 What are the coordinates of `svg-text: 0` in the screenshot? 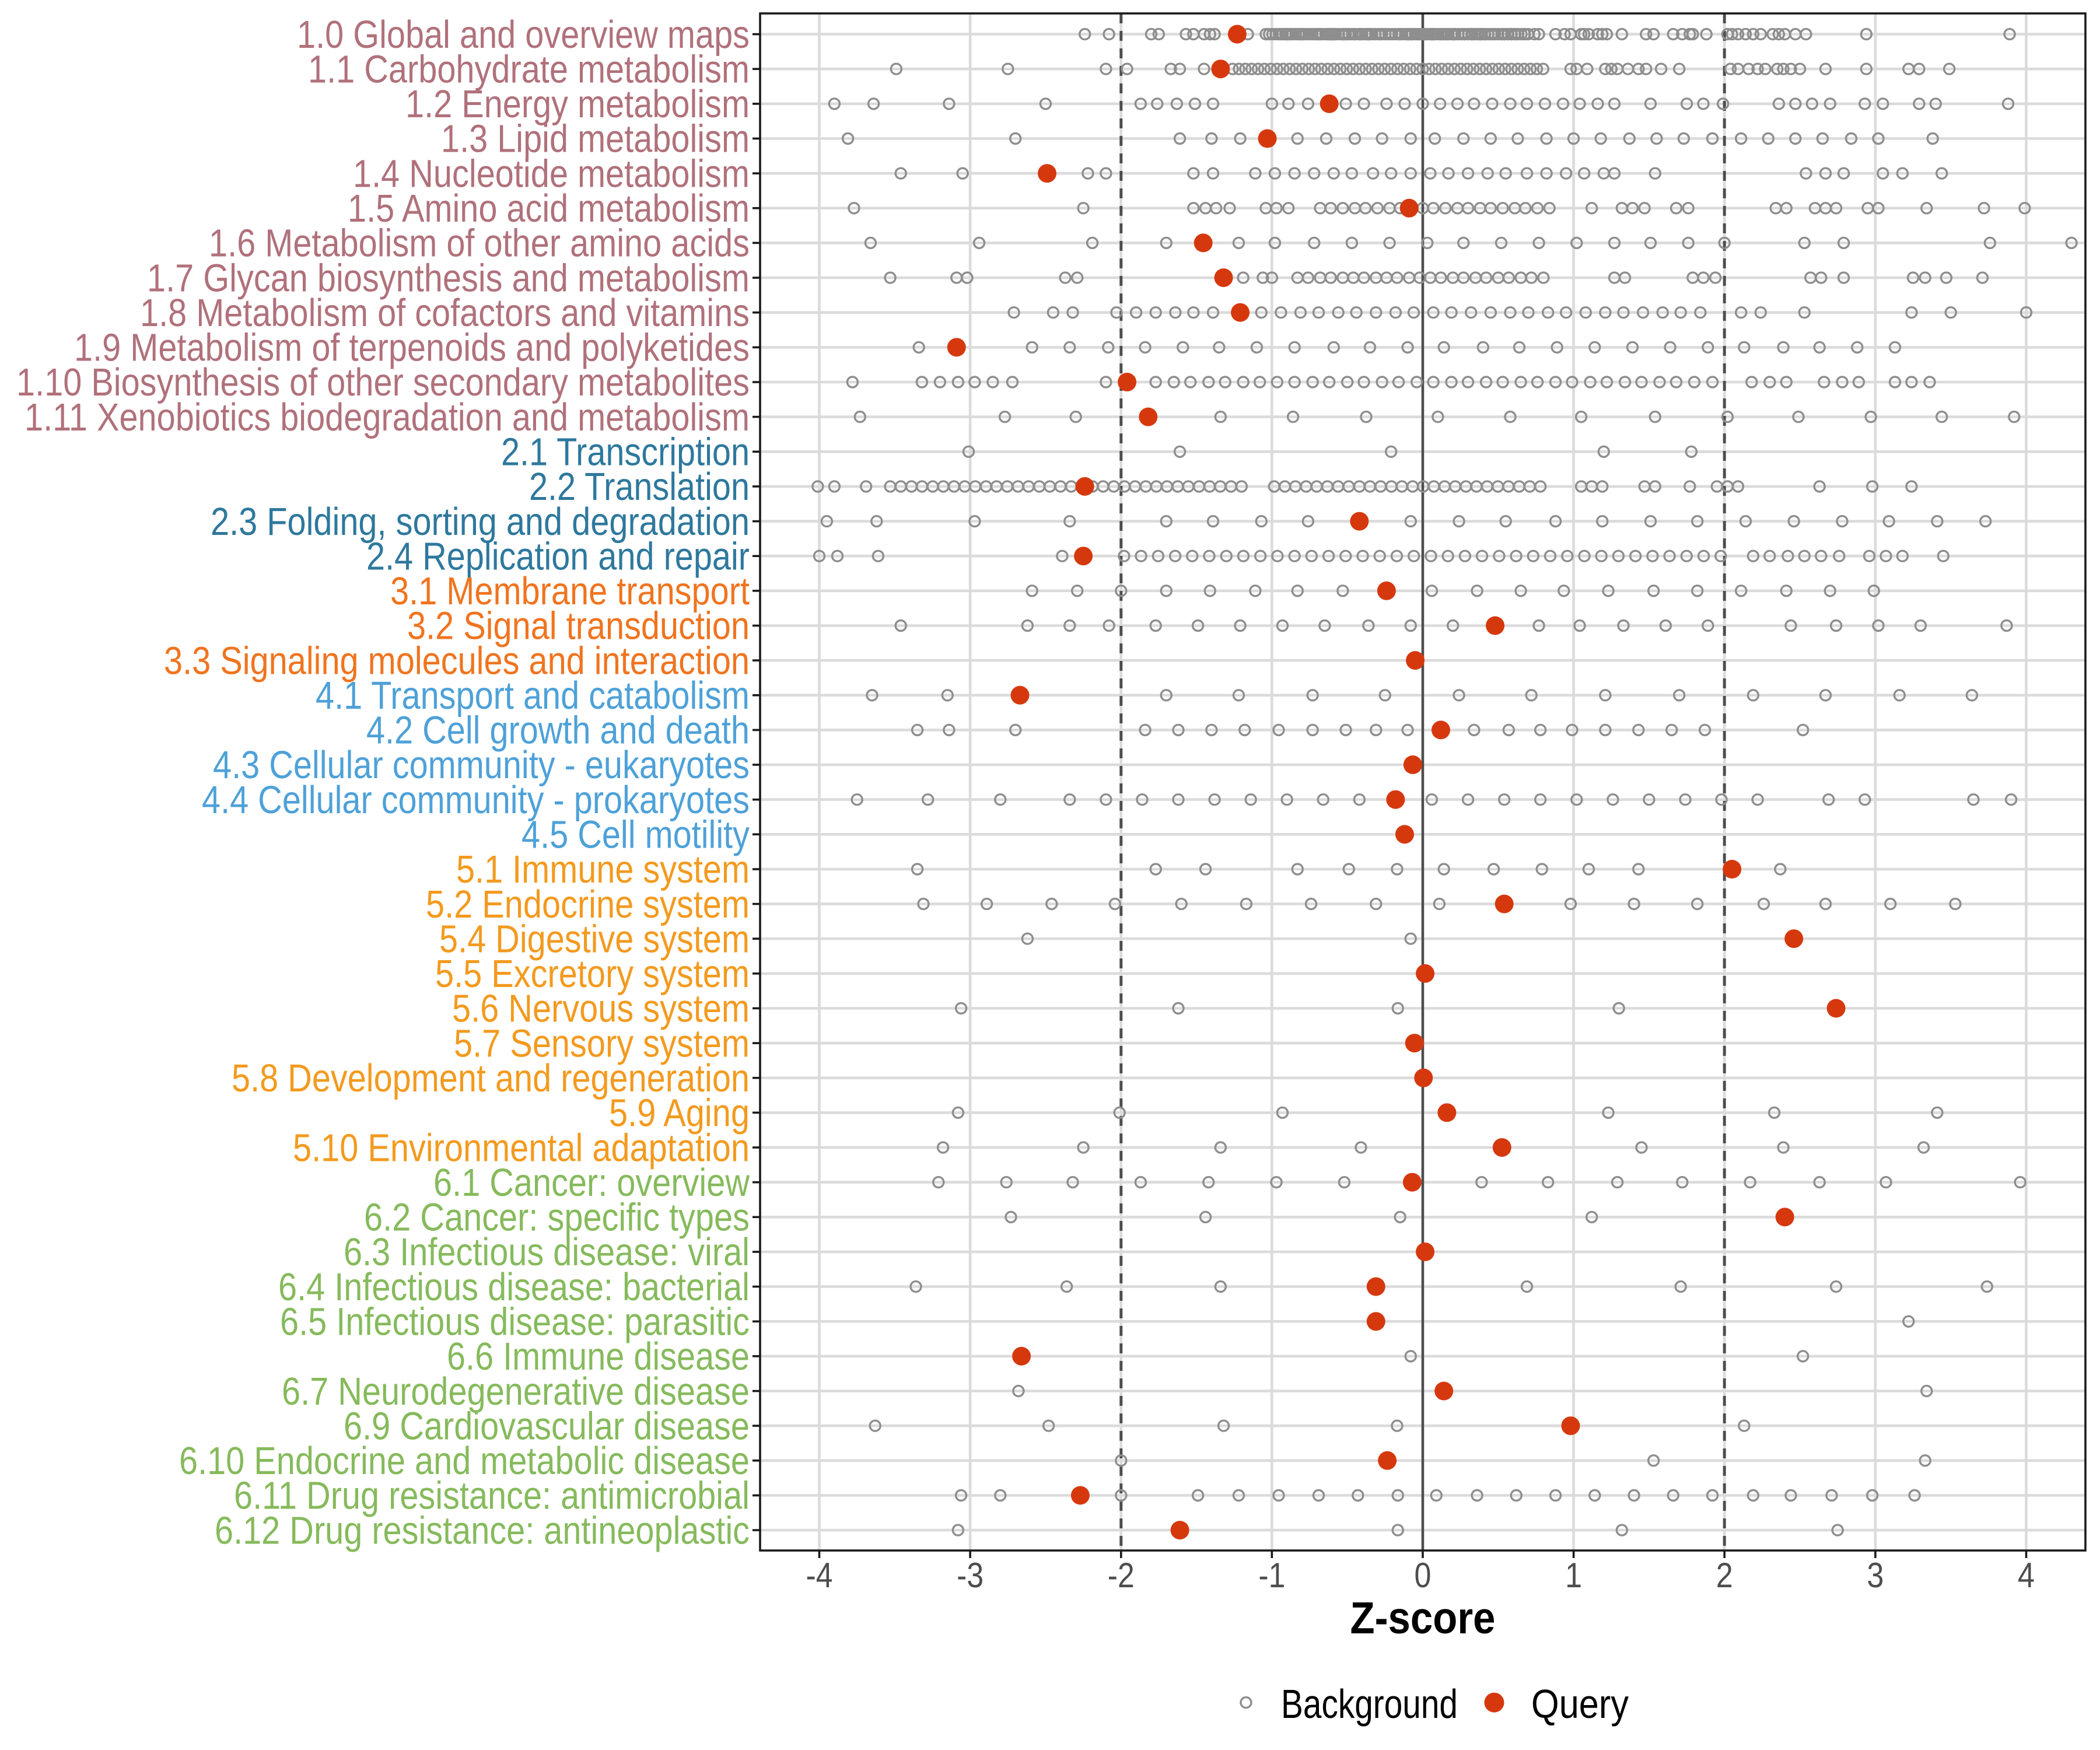 It's located at (1423, 1575).